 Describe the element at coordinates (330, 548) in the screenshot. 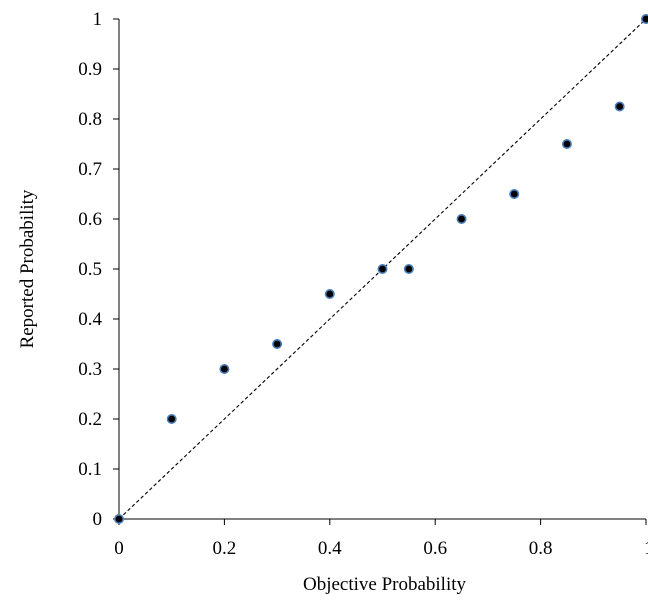

I see `x-tick-label: 0.4` at that location.